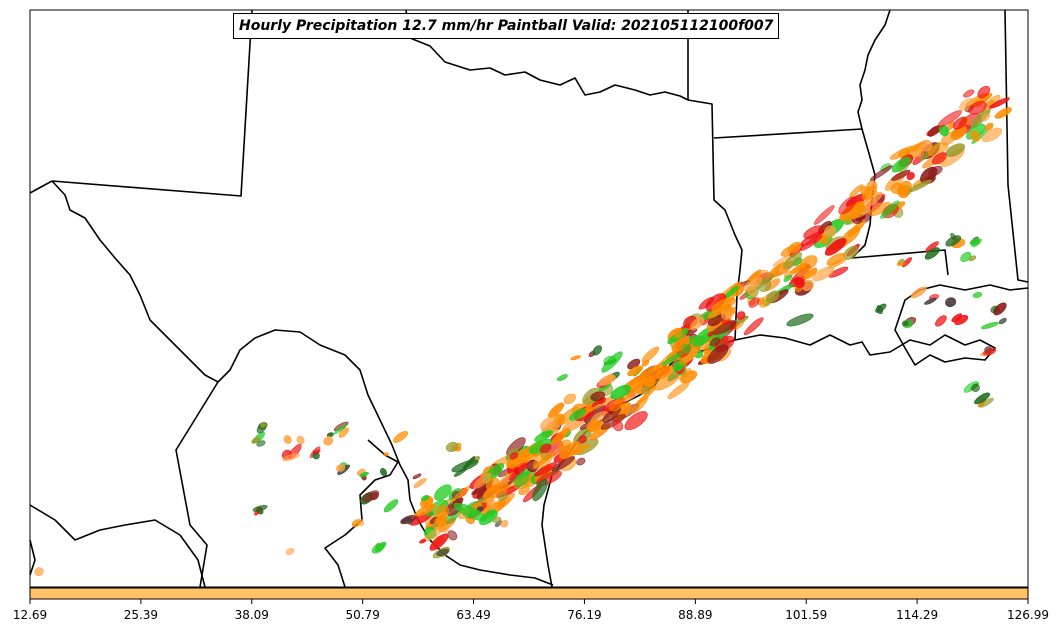 Image resolution: width=1062 pixels, height=633 pixels. I want to click on colorbar-tick-label: 38.09, so click(251, 615).